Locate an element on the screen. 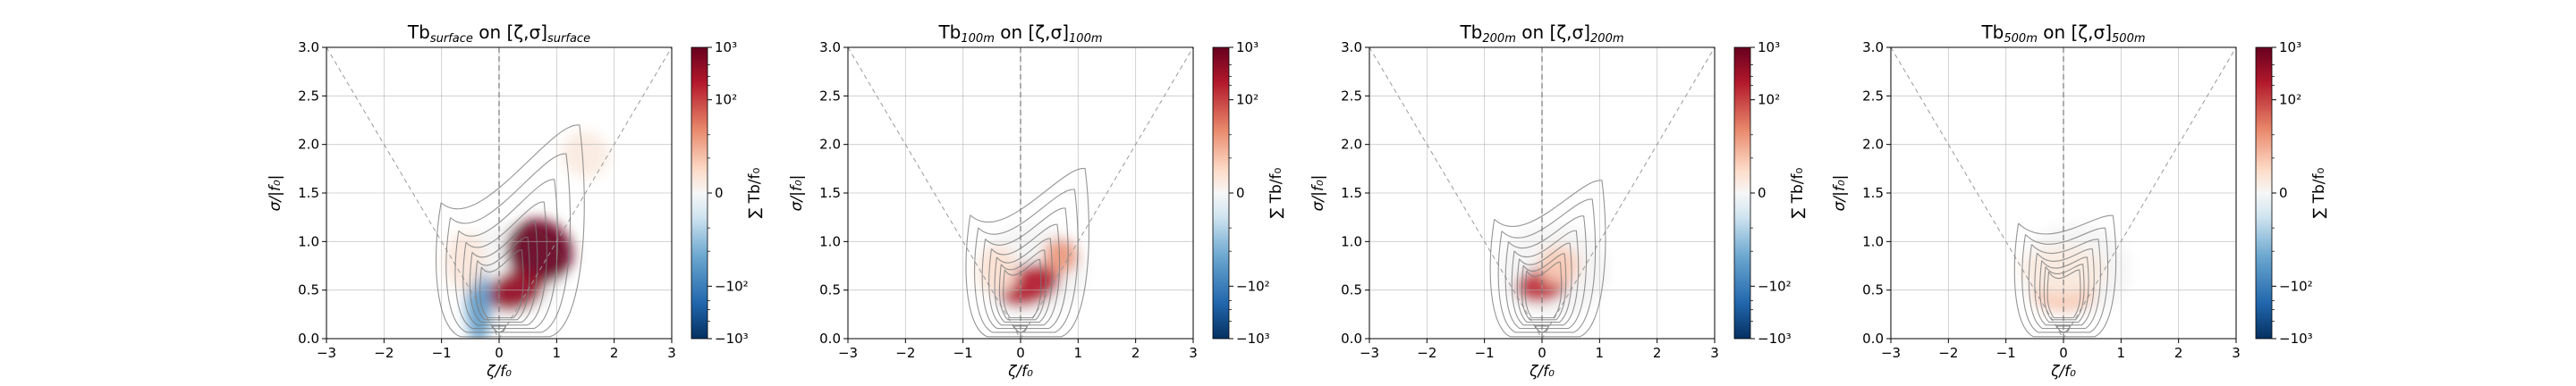  colorbar-label: ∑ Tb/f₀ is located at coordinates (1276, 193).